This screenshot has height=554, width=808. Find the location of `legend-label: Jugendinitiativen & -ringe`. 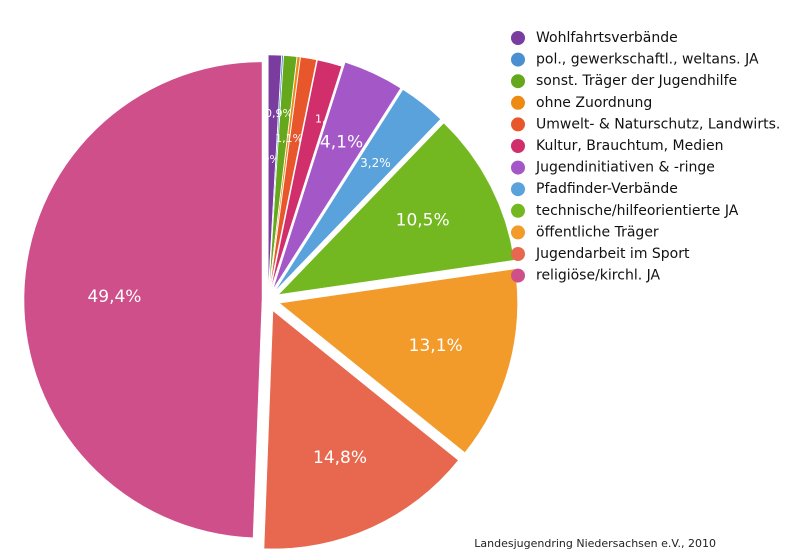

legend-label: Jugendinitiativen & -ringe is located at coordinates (625, 168).